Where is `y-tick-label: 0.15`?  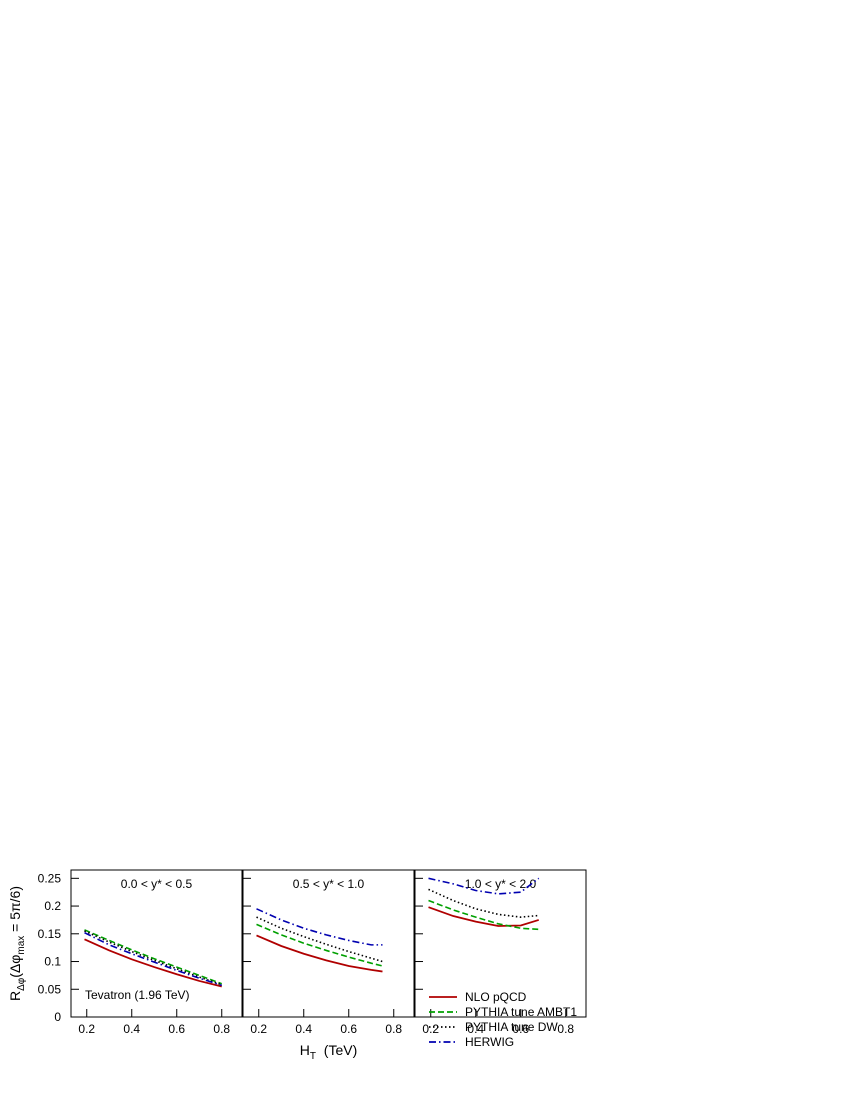
y-tick-label: 0.15 is located at coordinates (50, 934).